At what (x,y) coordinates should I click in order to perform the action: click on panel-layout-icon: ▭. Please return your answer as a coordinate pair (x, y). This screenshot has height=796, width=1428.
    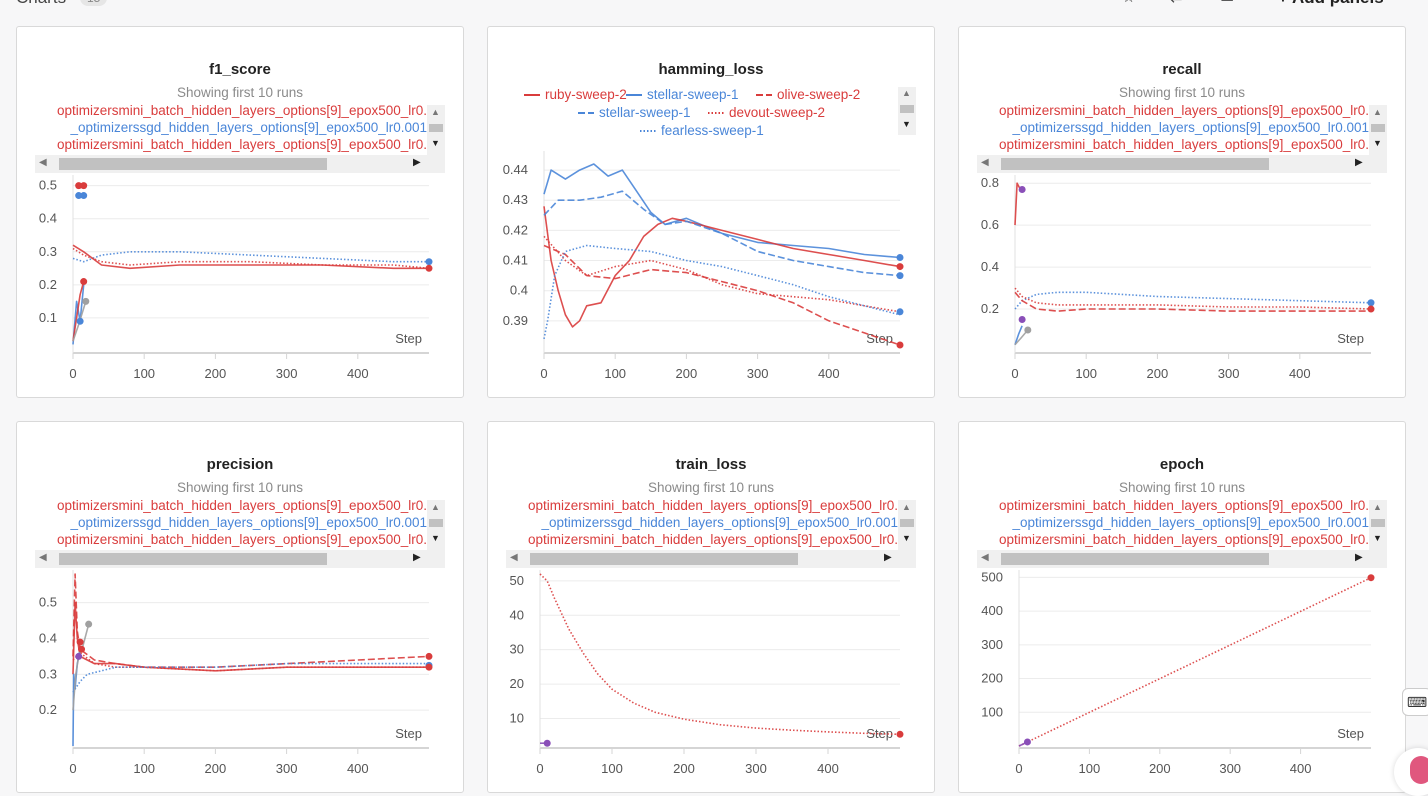
    Looking at the image, I should click on (1227, 3).